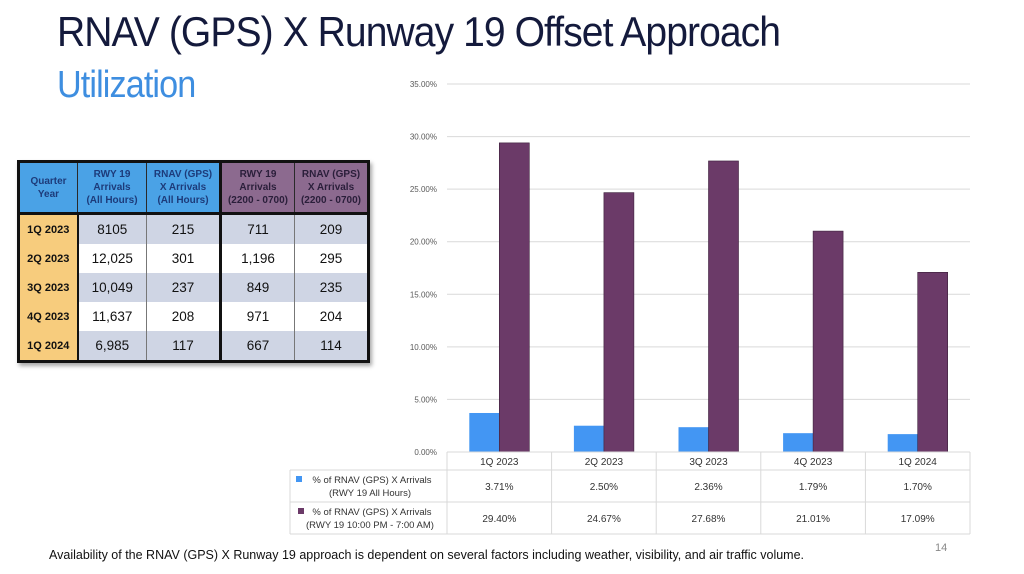 This screenshot has width=1024, height=574. I want to click on cell-rwy19-night: 849, so click(257, 287).